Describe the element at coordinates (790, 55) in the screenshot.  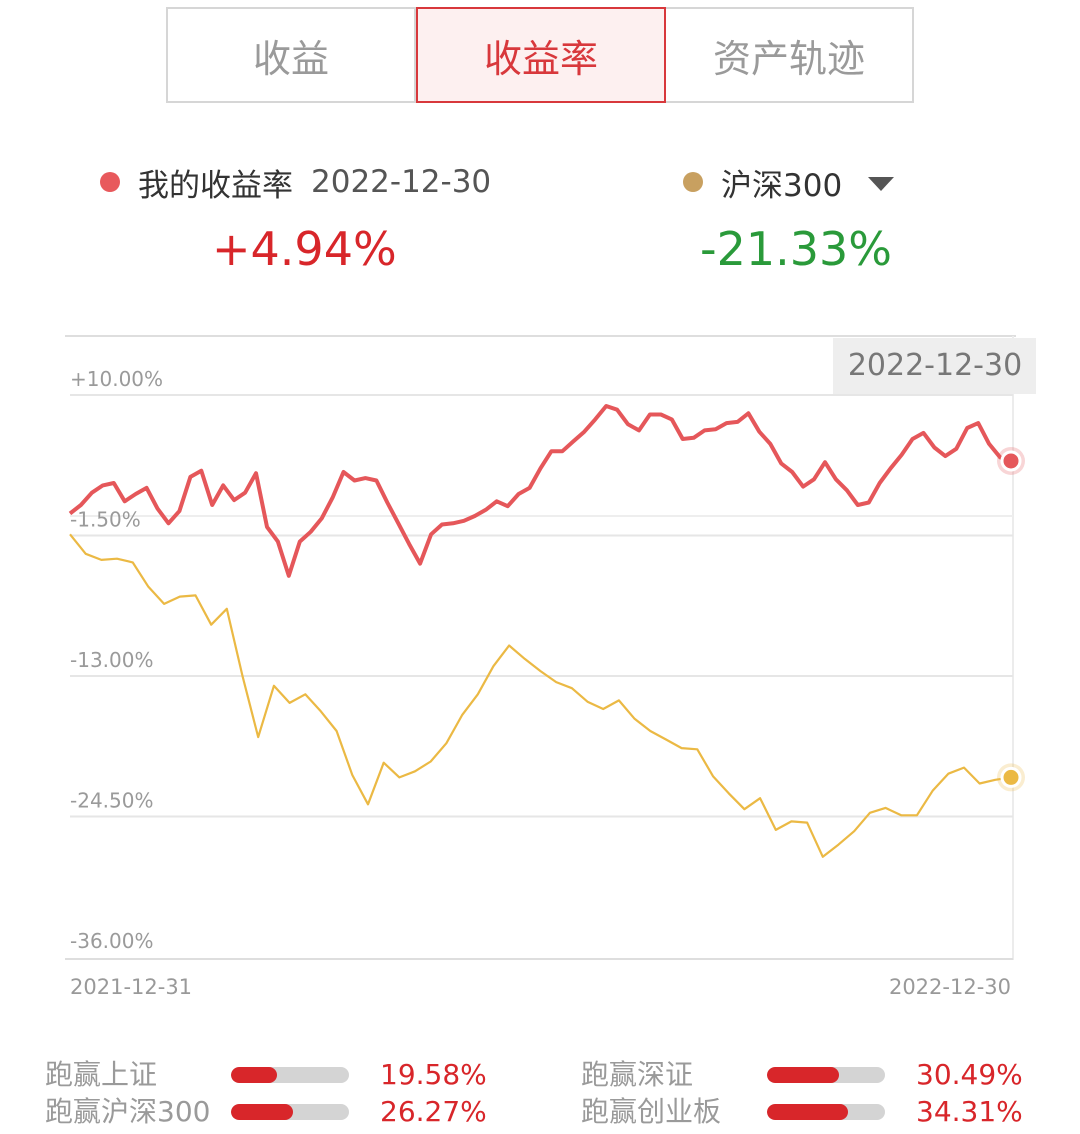
I see `tab-asset-track: 资产轨迹` at that location.